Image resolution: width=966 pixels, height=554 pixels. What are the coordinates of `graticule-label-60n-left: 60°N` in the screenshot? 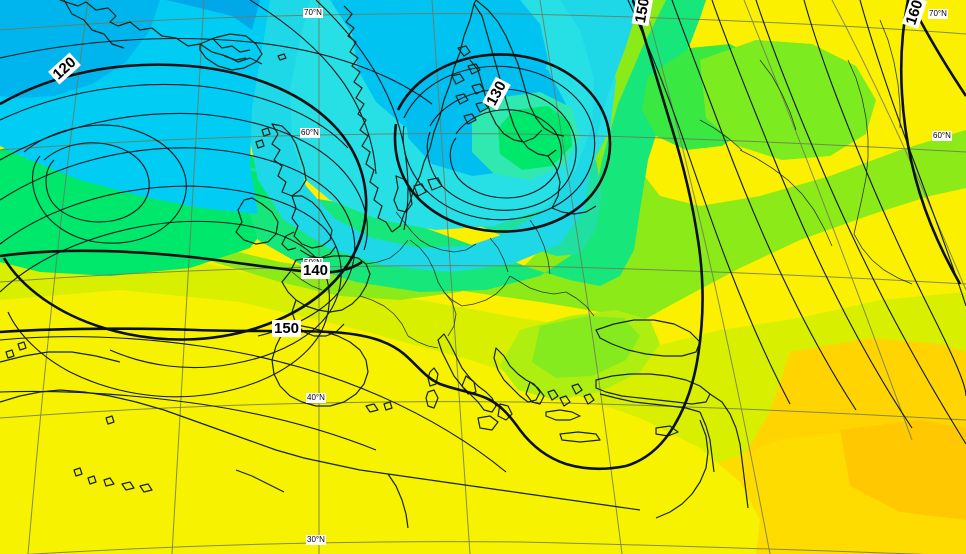 It's located at (310, 133).